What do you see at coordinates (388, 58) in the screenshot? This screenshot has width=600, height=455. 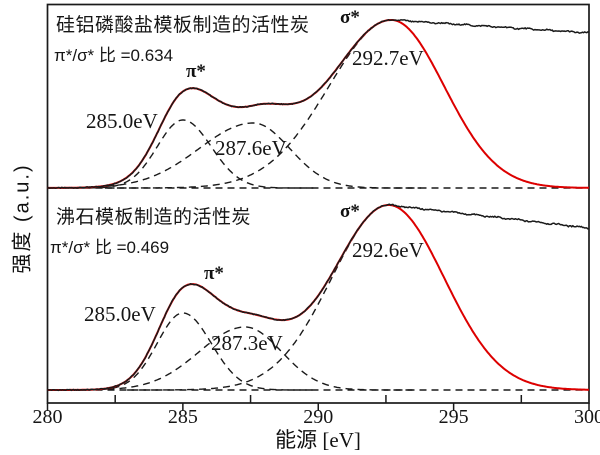 I see `top-peak-292-label: 292.7eV` at bounding box center [388, 58].